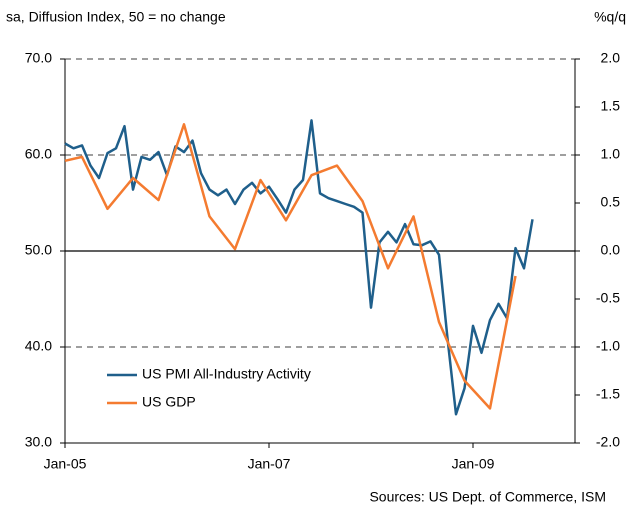 Image resolution: width=634 pixels, height=511 pixels. Describe the element at coordinates (487, 497) in the screenshot. I see `source-note: Sources: US Dept. of Commerce, ISM` at that location.